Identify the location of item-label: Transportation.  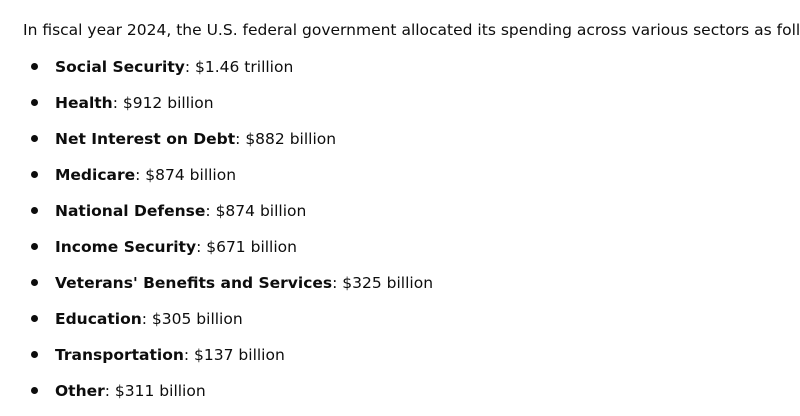
(119, 355).